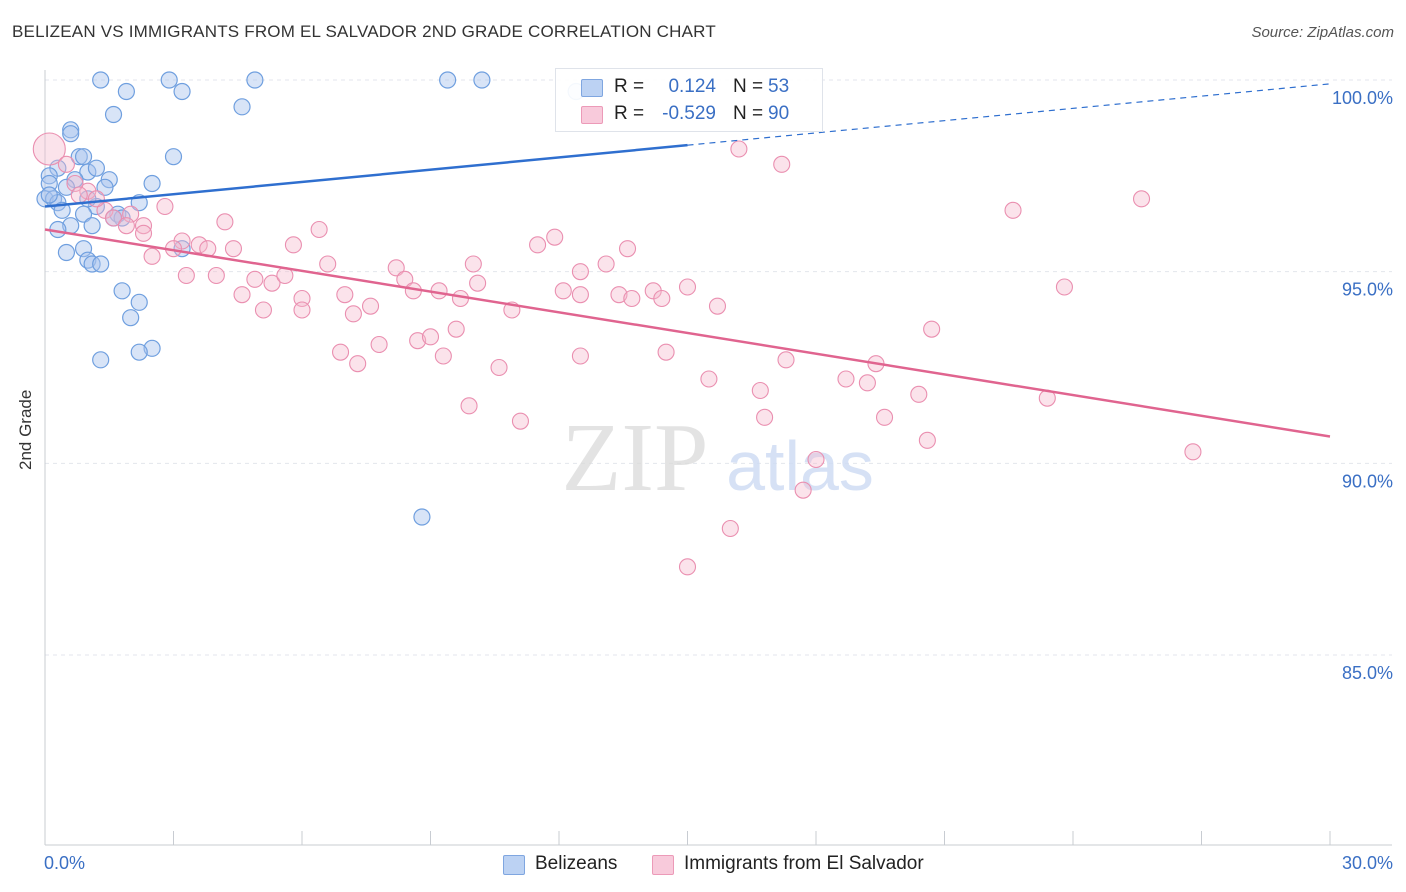  Describe the element at coordinates (703, 865) in the screenshot. I see `series-legend: Belizeans Immigrants from El Salvador` at that location.